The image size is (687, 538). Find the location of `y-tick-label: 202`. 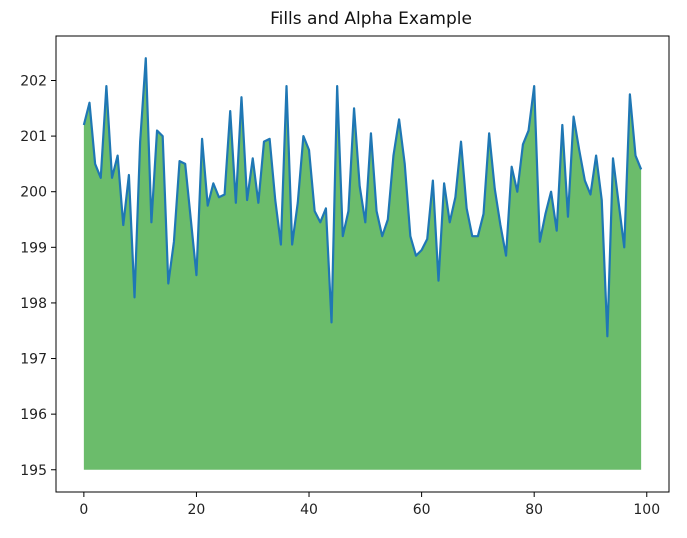

y-tick-label: 202 is located at coordinates (33, 81).